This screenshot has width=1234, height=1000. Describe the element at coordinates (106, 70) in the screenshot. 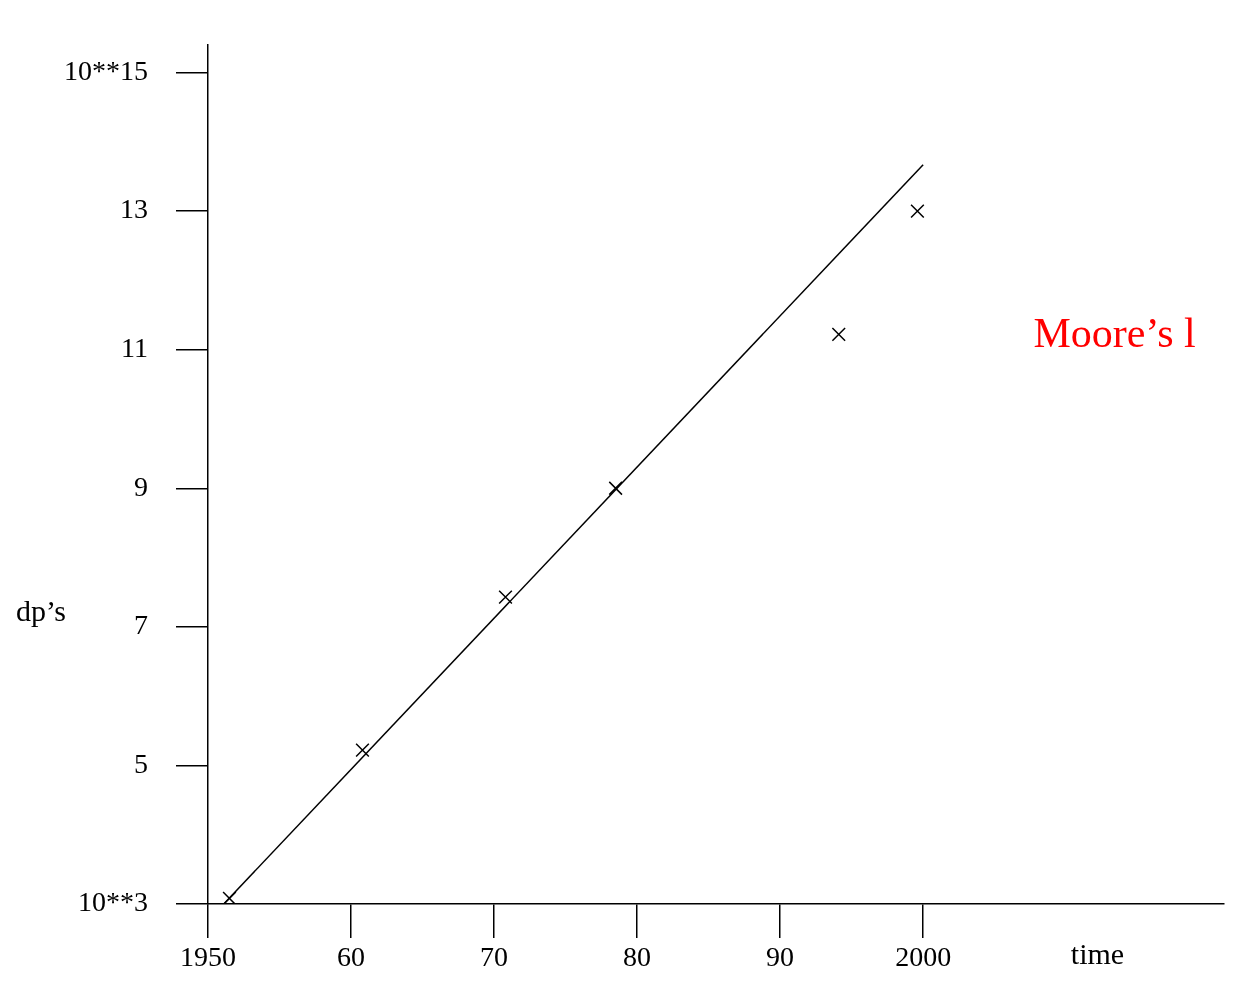

I see `y-tick-label: 10**15` at that location.